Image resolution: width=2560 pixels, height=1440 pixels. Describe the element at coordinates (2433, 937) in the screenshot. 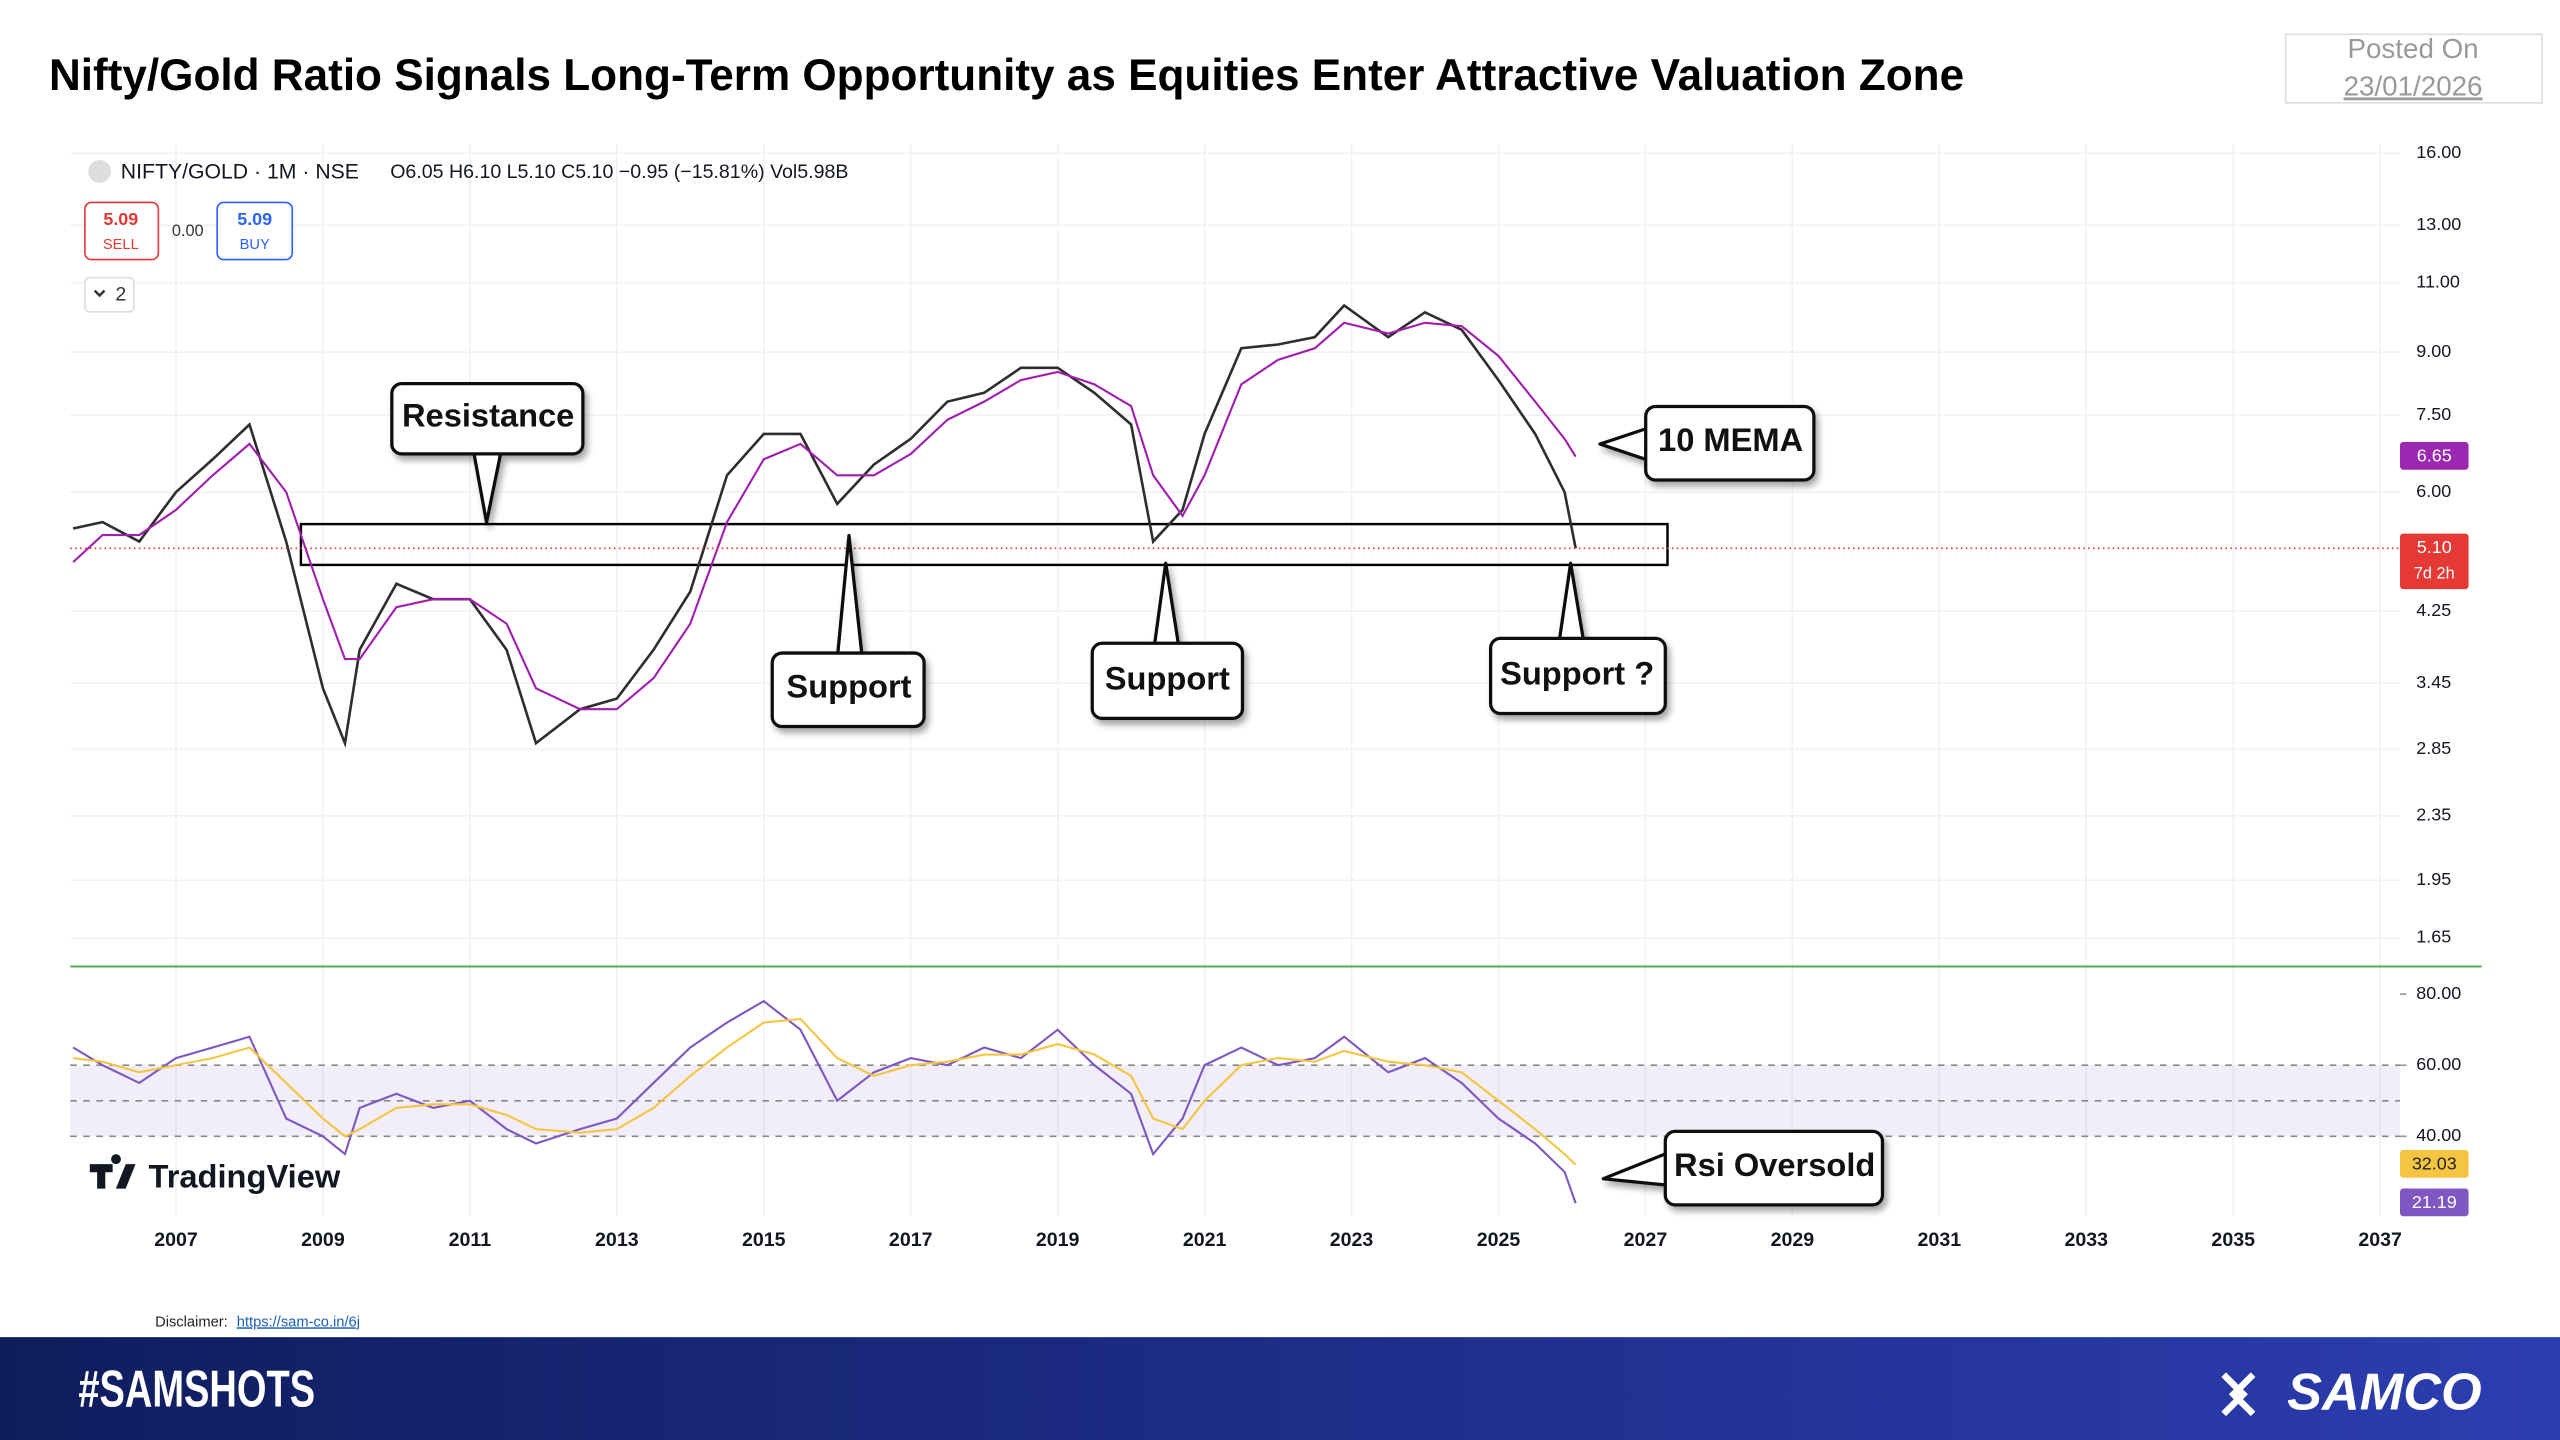

I see `y-tick-label: 1.65` at that location.